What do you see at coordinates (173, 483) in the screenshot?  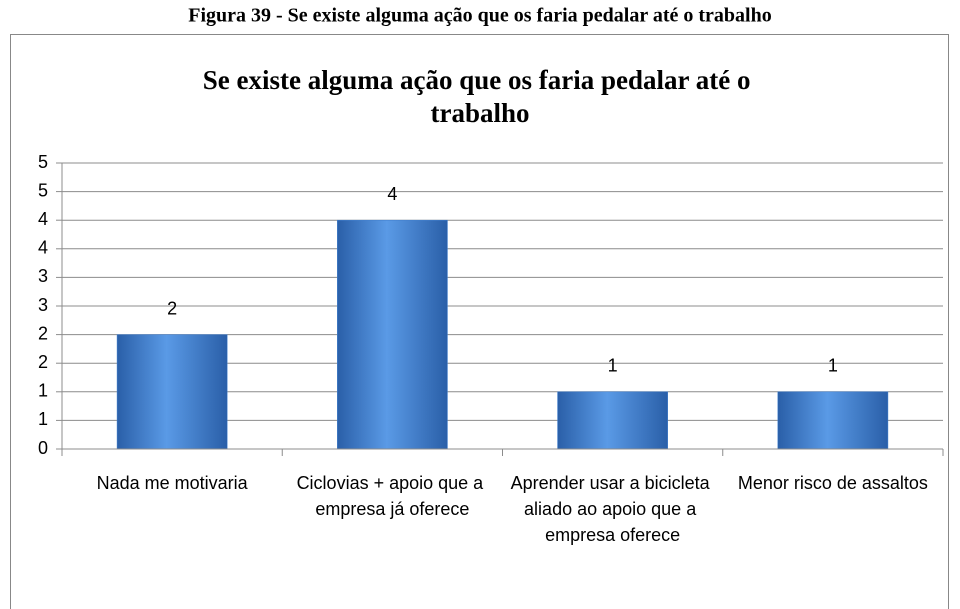 I see `x-tick-label: Nada me motivaria` at bounding box center [173, 483].